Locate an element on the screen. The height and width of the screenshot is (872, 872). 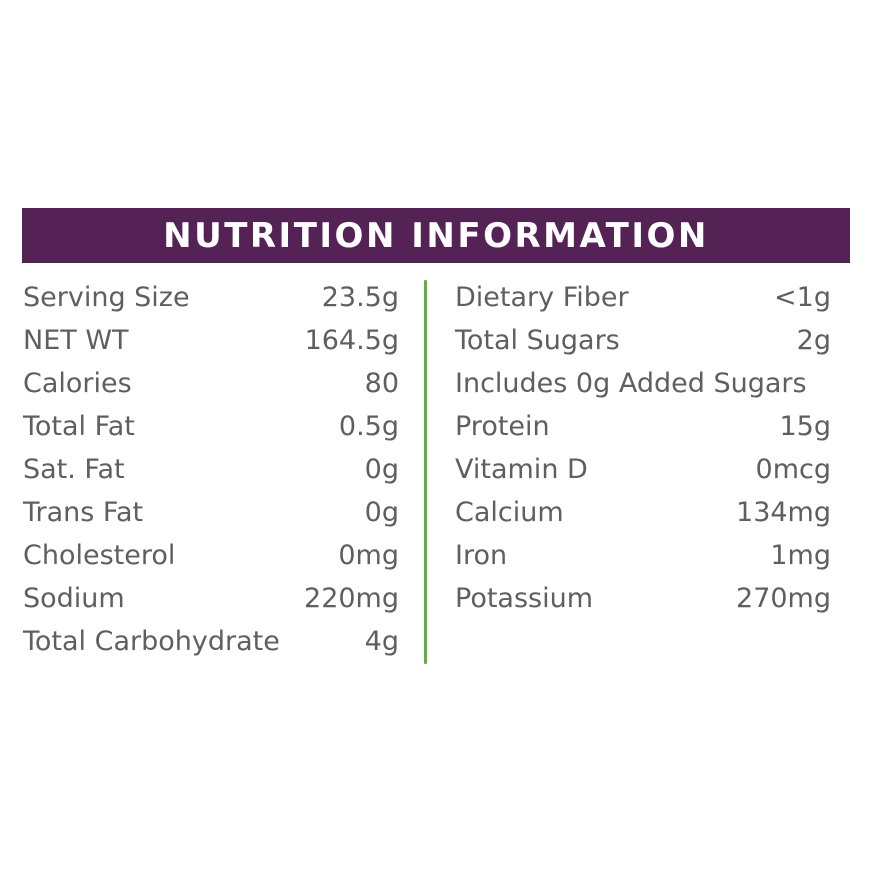
column-divider is located at coordinates (425, 472).